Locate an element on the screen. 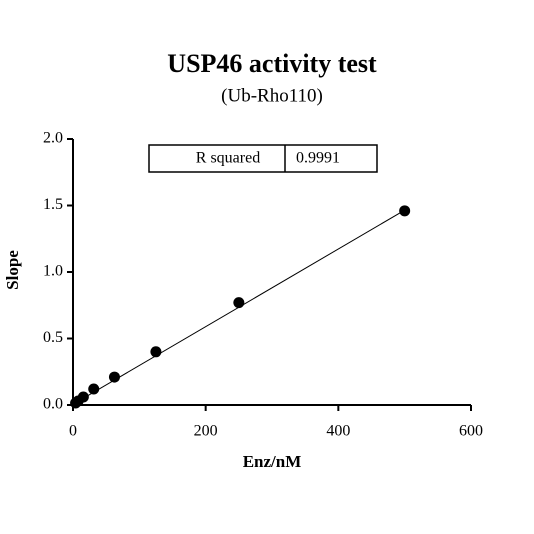  y-axis-label: Slope is located at coordinates (12, 270).